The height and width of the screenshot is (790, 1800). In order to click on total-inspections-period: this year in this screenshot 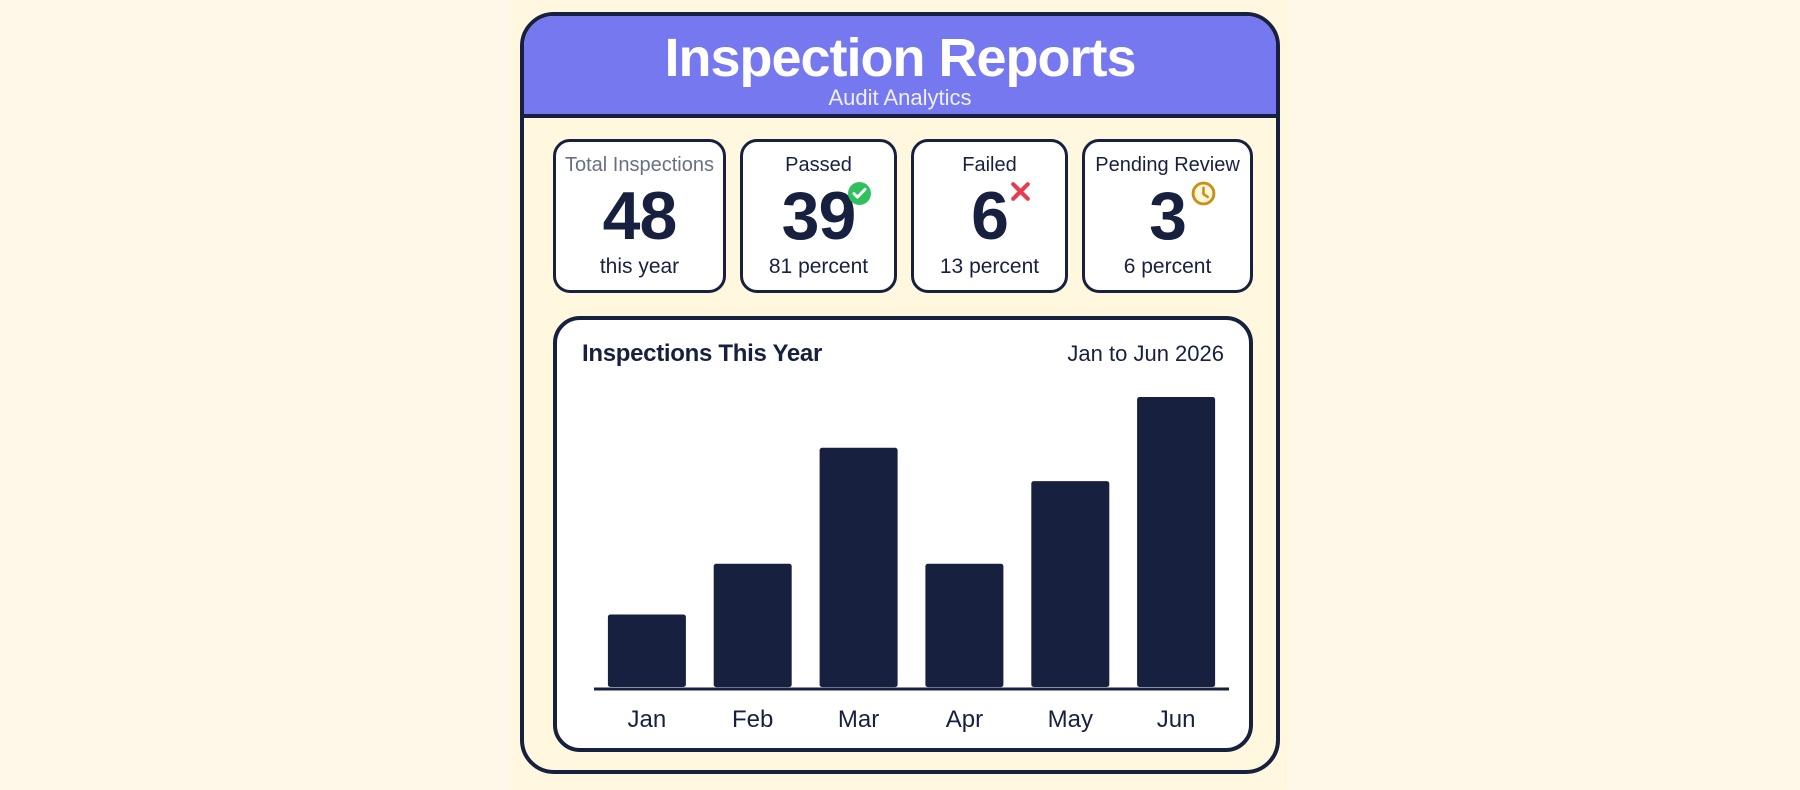, I will do `click(639, 266)`.